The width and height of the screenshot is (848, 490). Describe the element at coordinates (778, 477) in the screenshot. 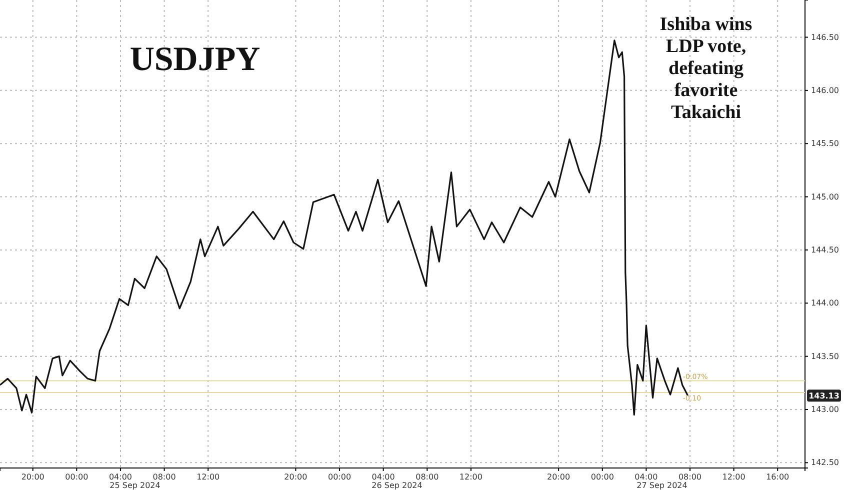

I see `x-tick-label: 16:00` at that location.